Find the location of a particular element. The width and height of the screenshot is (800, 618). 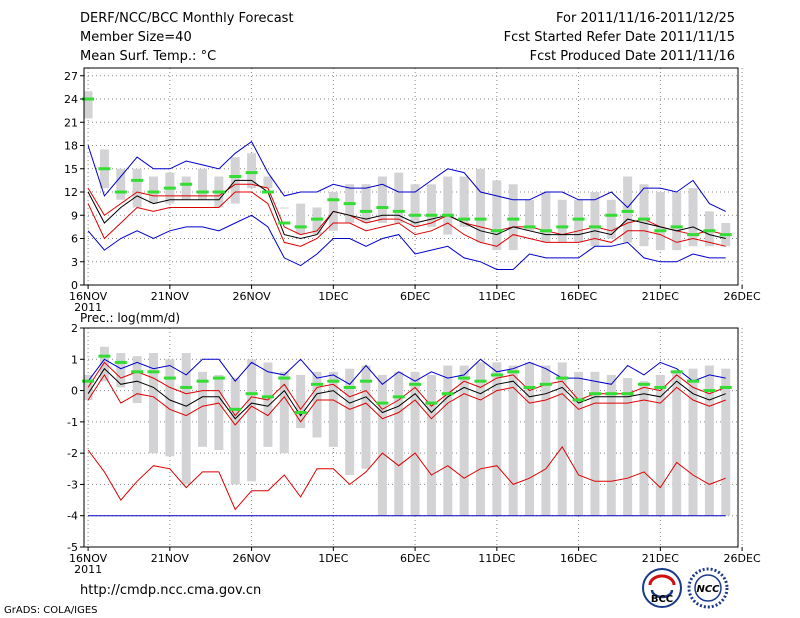

series-max-line is located at coordinates (406, 176).